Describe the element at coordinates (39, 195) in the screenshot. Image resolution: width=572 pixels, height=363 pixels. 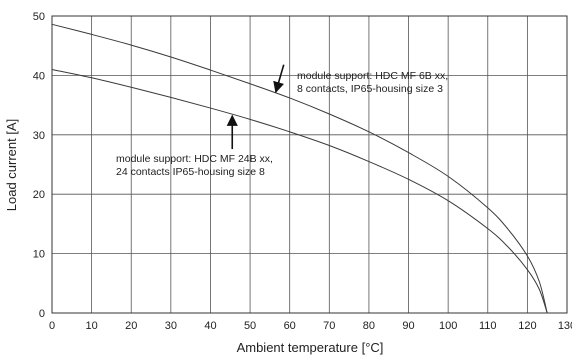
I see `y-tick-label: 20` at that location.